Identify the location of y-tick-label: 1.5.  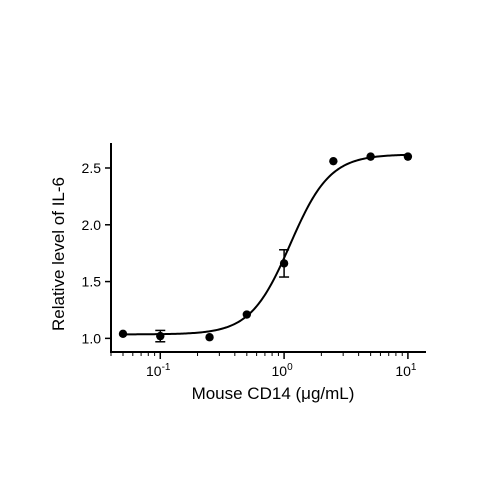
(92, 282).